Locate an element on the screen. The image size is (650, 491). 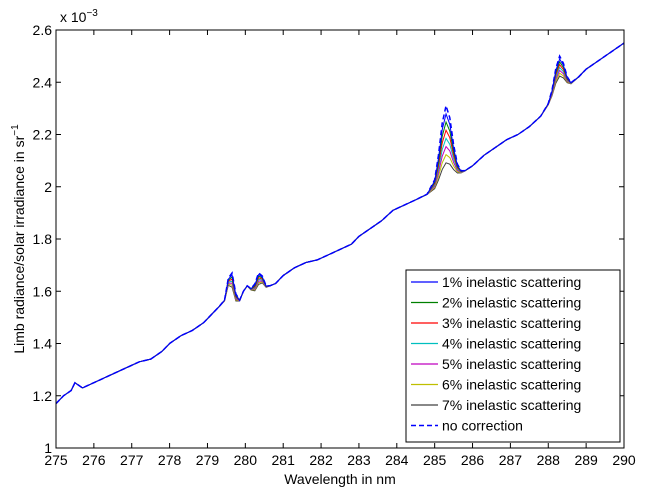
x-tick-label: 277 is located at coordinates (132, 460).